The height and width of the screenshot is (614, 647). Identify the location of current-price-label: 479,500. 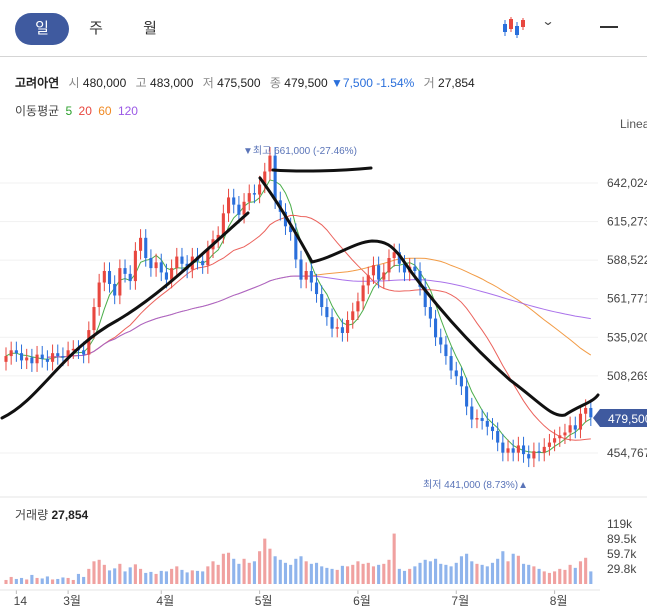
(627, 419).